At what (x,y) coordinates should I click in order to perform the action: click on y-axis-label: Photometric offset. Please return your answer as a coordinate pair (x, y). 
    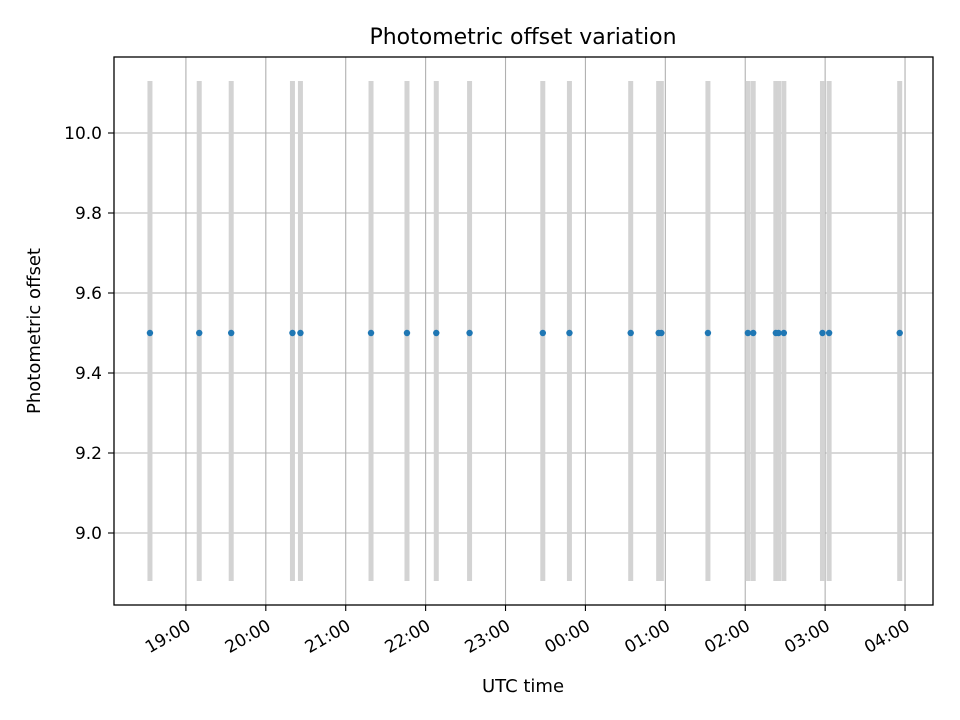
    Looking at the image, I should click on (34, 331).